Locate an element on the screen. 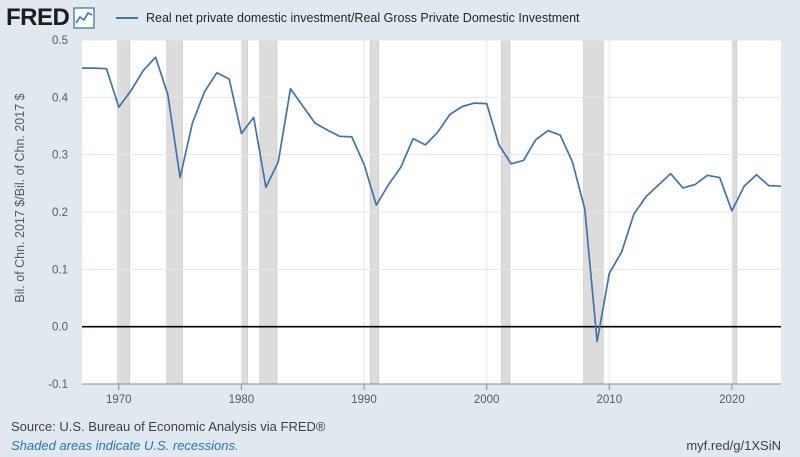  y-tick-label: 0.2 is located at coordinates (60, 213).